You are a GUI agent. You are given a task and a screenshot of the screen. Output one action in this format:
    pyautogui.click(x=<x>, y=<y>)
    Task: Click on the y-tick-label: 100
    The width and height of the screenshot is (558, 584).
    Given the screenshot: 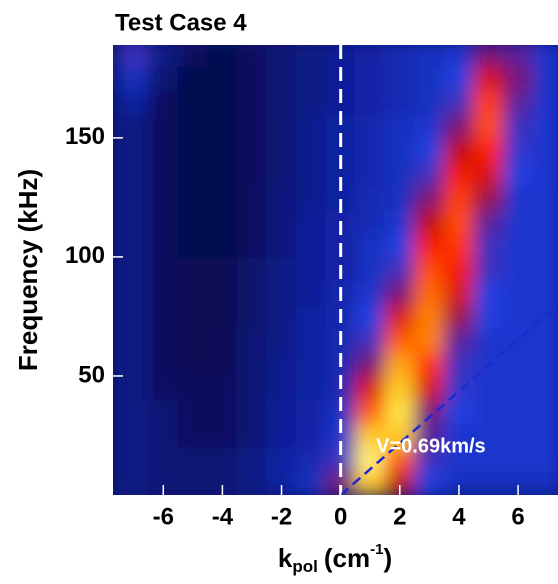 What is the action you would take?
    pyautogui.click(x=85, y=255)
    